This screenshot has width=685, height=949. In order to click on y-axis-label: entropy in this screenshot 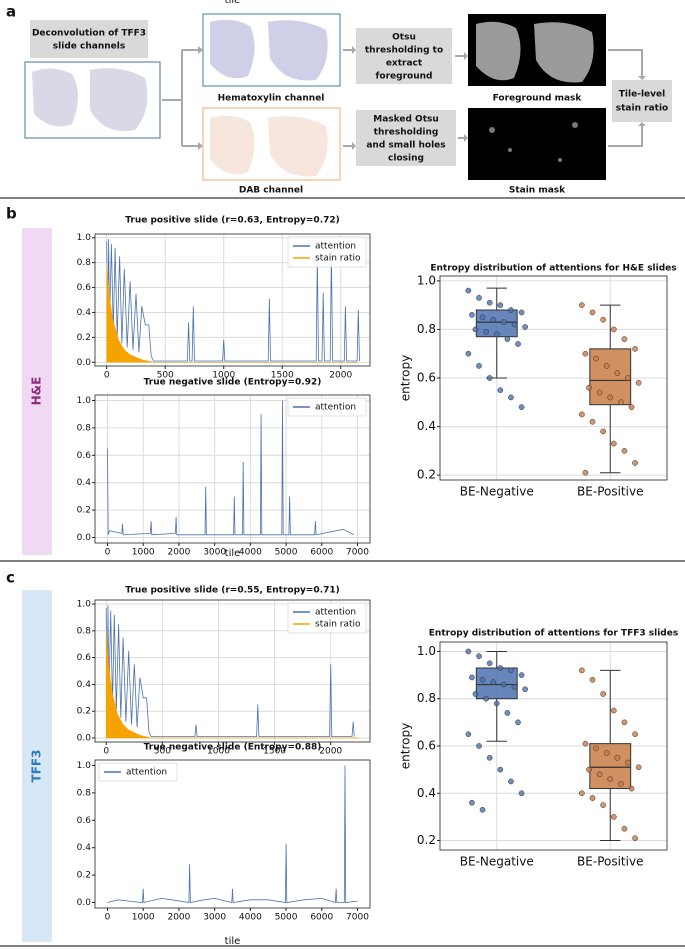, I will do `click(406, 378)`.